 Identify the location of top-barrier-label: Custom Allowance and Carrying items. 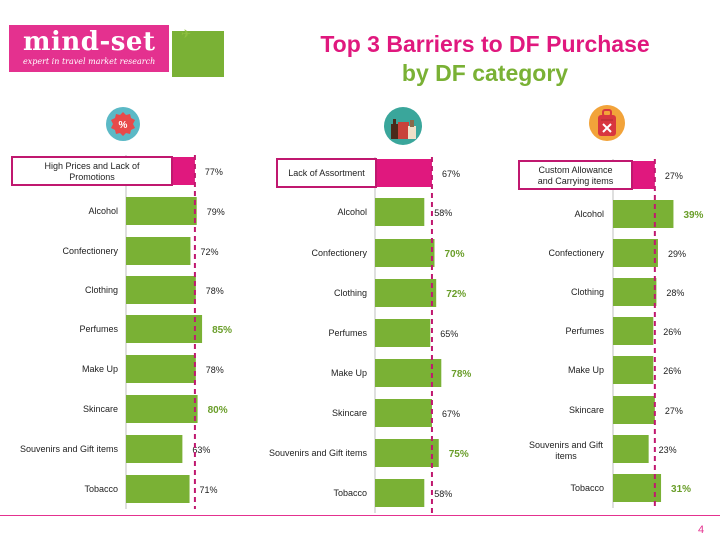
(576, 175).